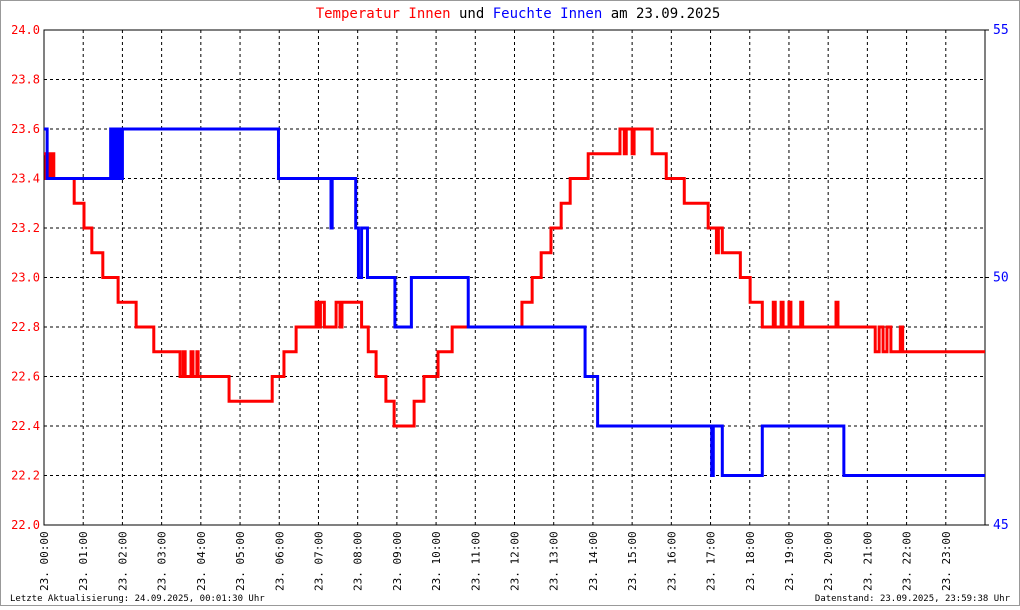 The image size is (1020, 610). I want to click on y-tick-label: 23.0, so click(25, 278).